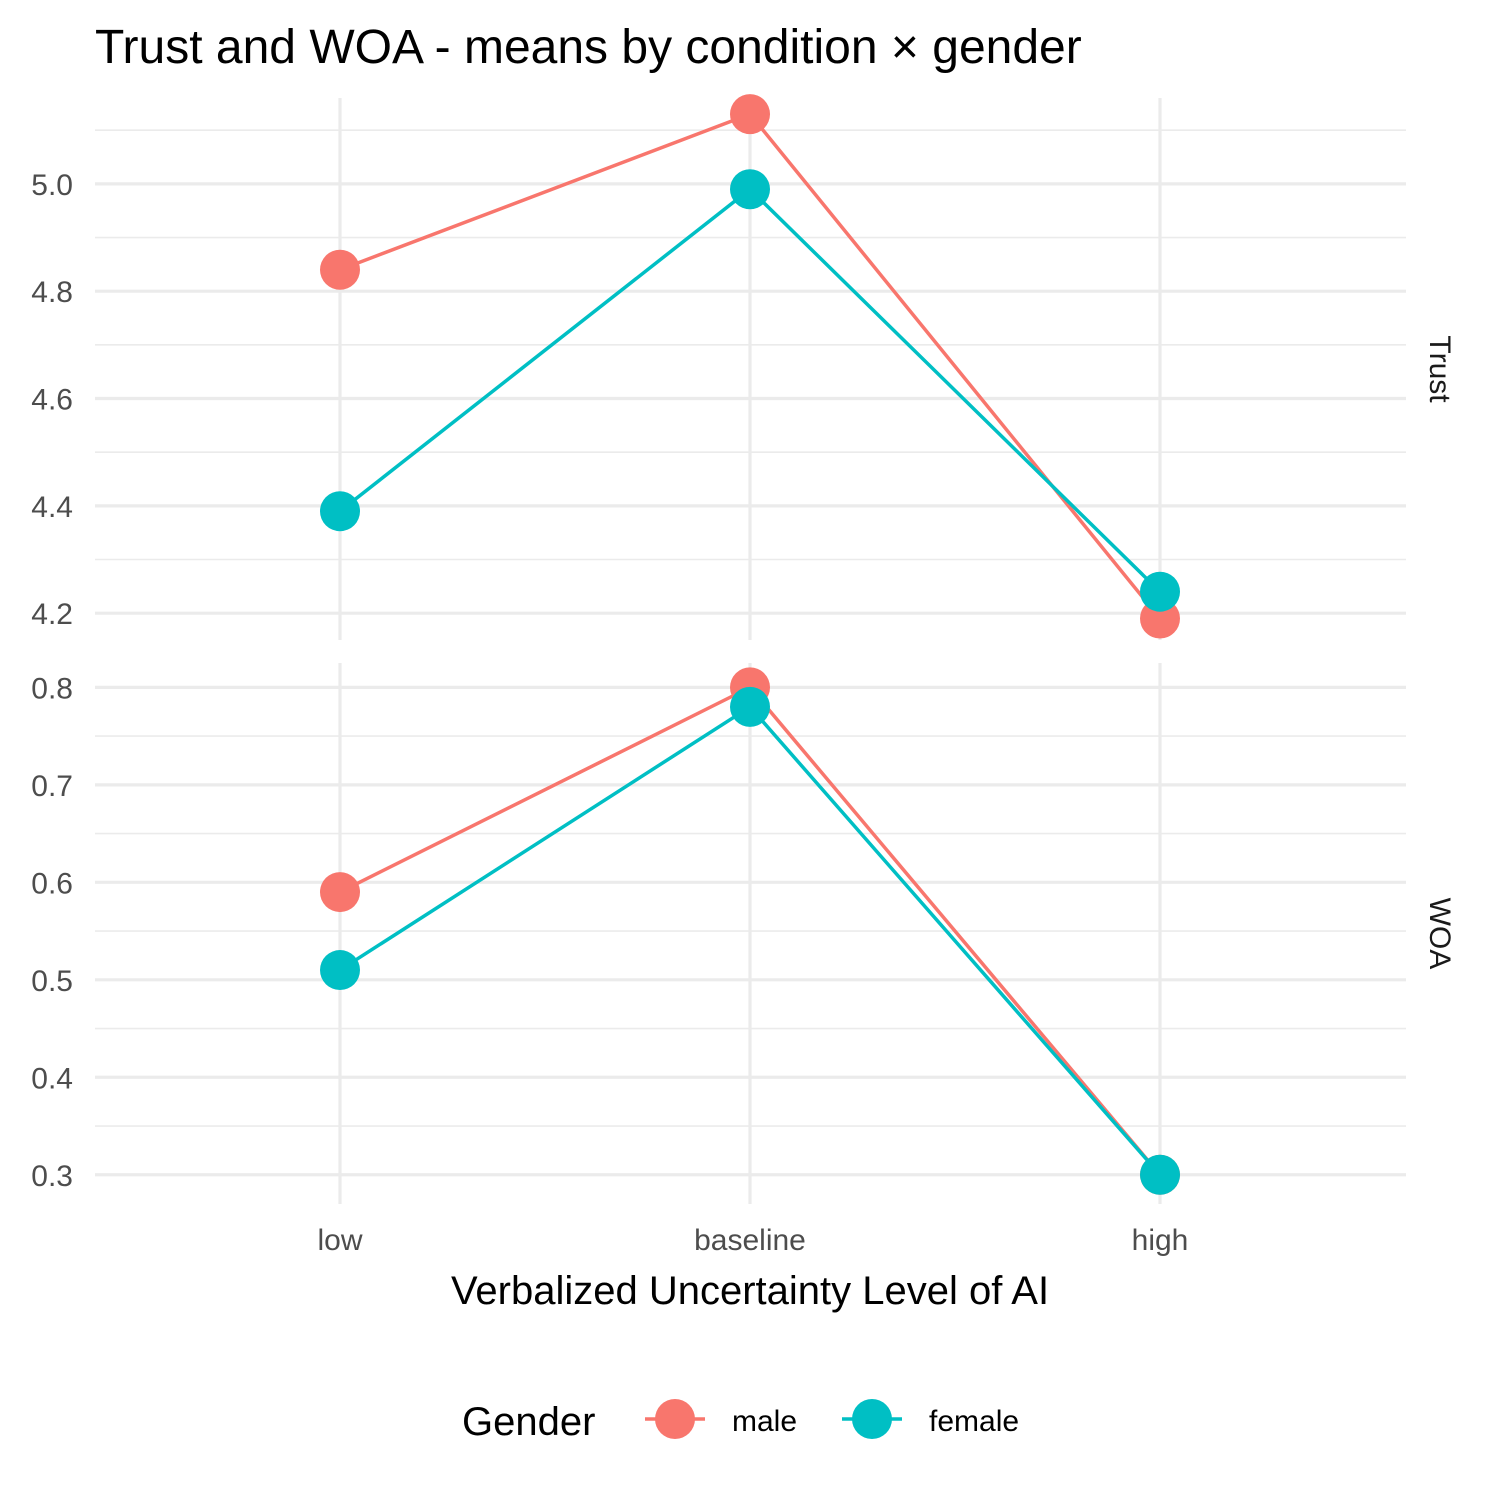 The image size is (1500, 1500). Describe the element at coordinates (528, 1422) in the screenshot. I see `legend-title: Gender` at that location.